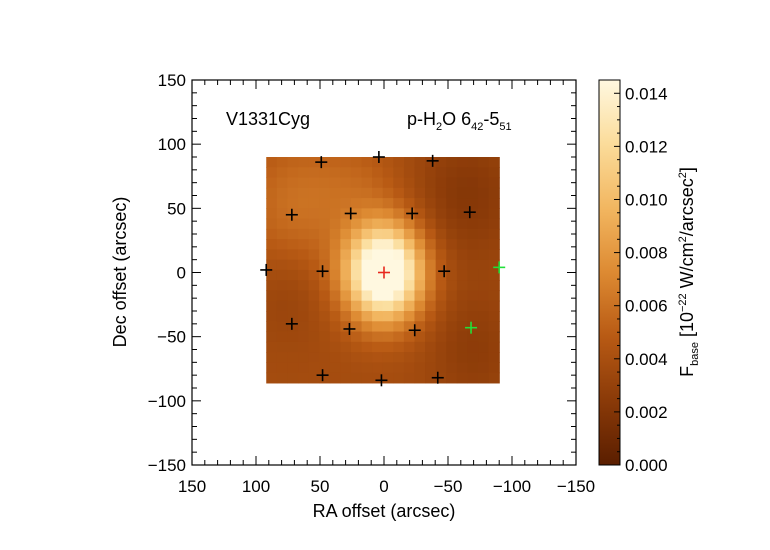 The height and width of the screenshot is (550, 770). What do you see at coordinates (683, 302) in the screenshot?
I see `cbar-exp: −22` at bounding box center [683, 302].